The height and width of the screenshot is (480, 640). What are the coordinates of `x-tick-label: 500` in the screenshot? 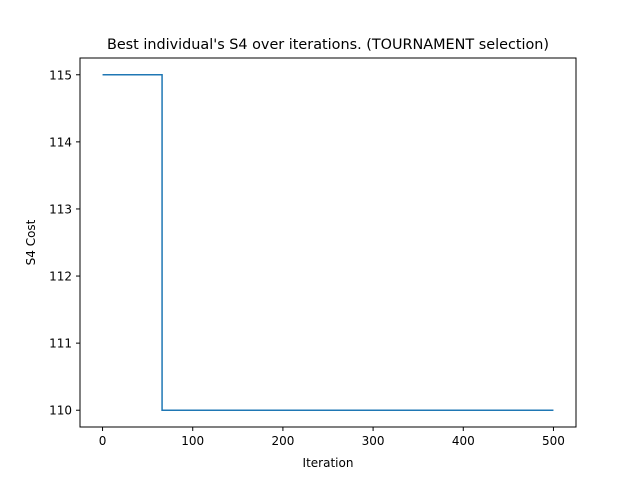 It's located at (553, 441).